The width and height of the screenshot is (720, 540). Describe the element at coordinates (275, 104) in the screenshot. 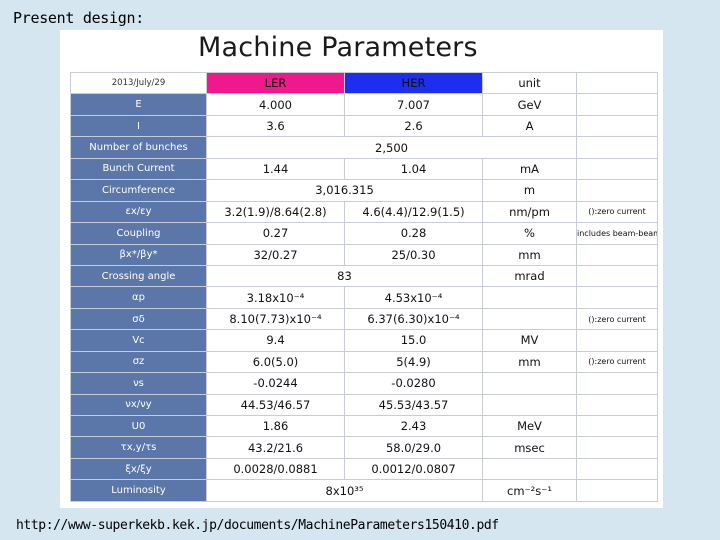

I see `ler-value: 4.000` at that location.